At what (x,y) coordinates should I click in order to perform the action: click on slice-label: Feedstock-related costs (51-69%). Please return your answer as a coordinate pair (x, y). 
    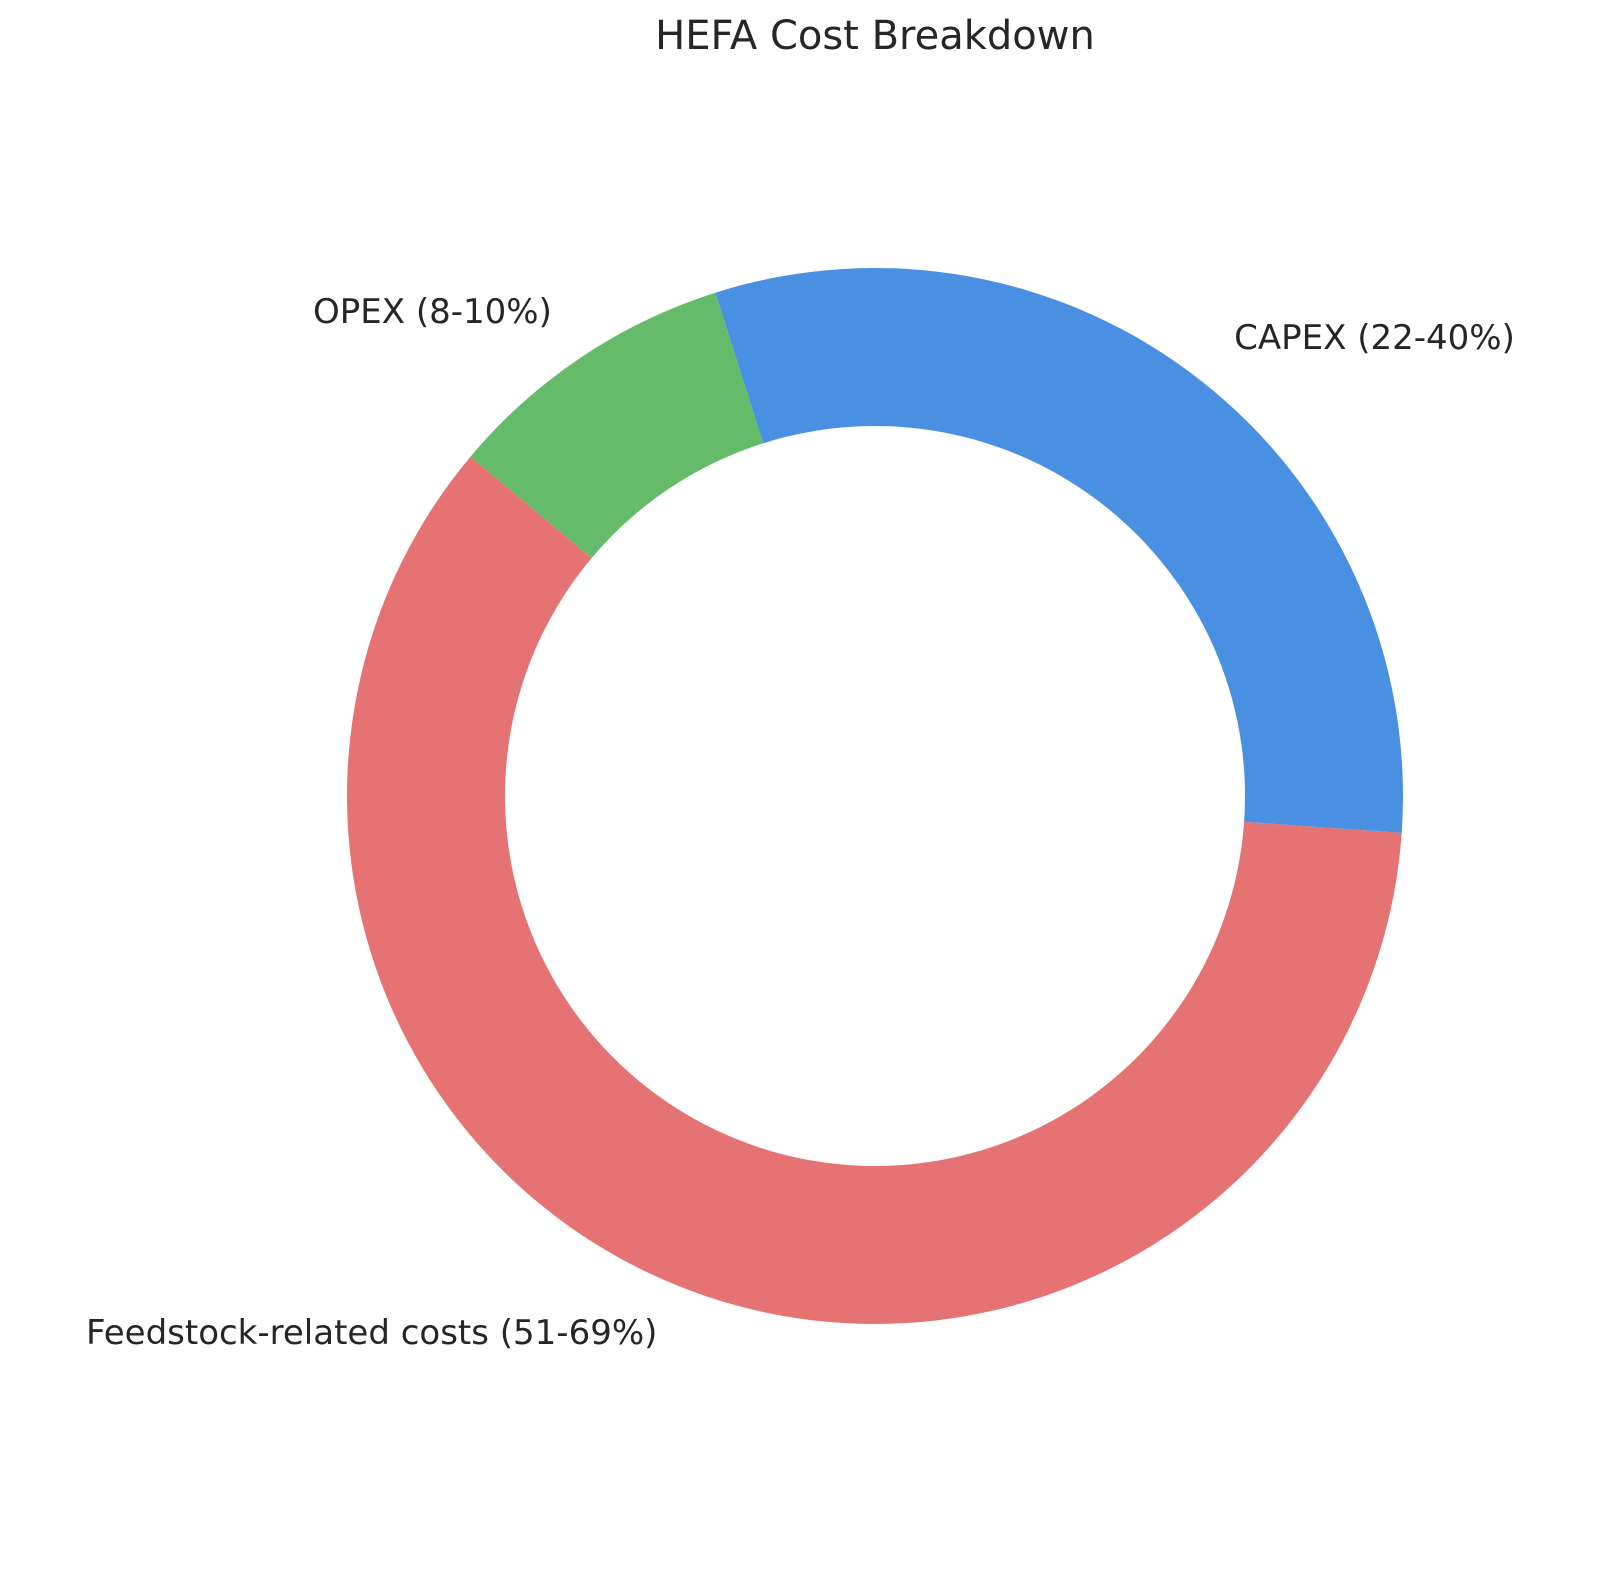
    Looking at the image, I should click on (371, 1333).